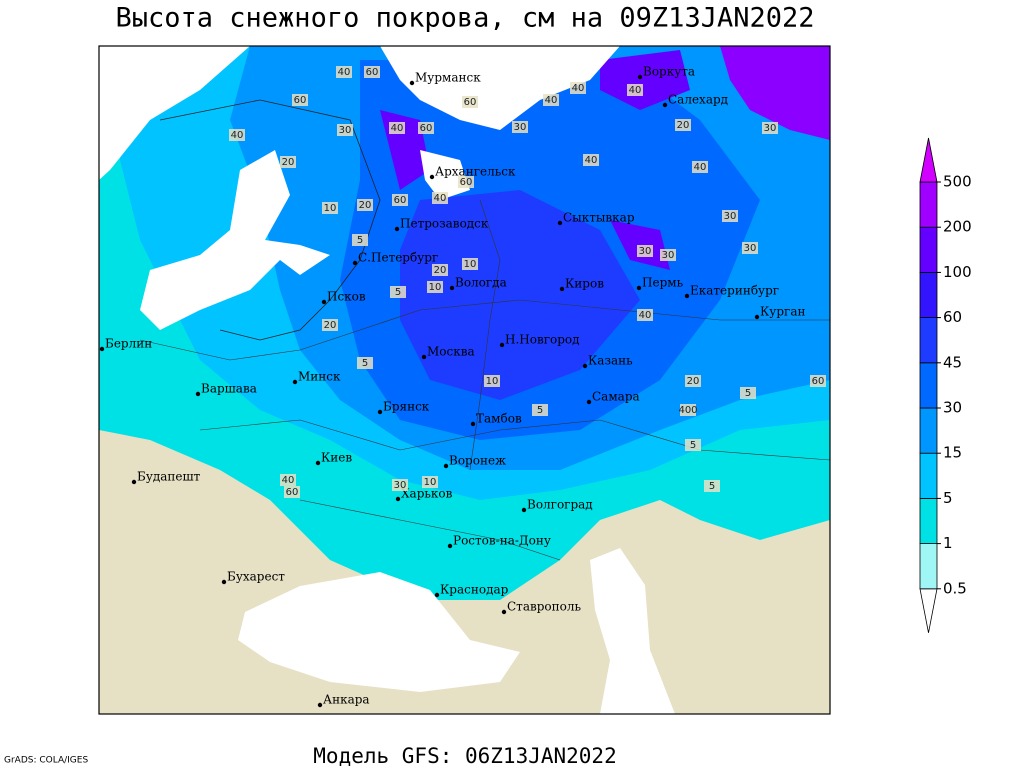 This screenshot has width=1024, height=772. What do you see at coordinates (669, 72) in the screenshot?
I see `city-label: Воркута` at bounding box center [669, 72].